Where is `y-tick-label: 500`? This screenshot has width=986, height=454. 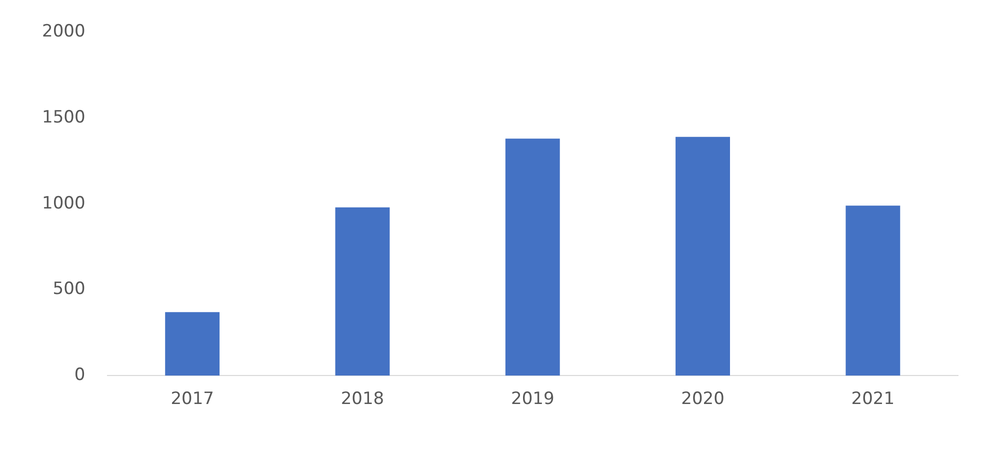
y-tick-label: 500 is located at coordinates (69, 289).